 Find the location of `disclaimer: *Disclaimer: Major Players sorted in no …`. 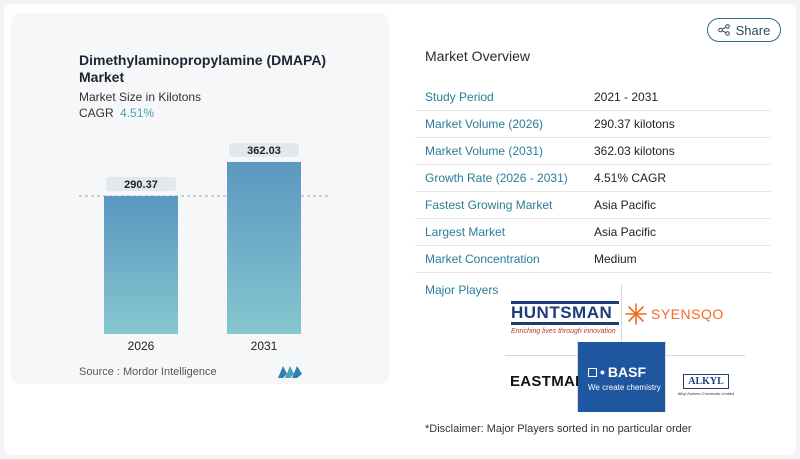

disclaimer: *Disclaimer: Major Players sorted in no … is located at coordinates (558, 429).